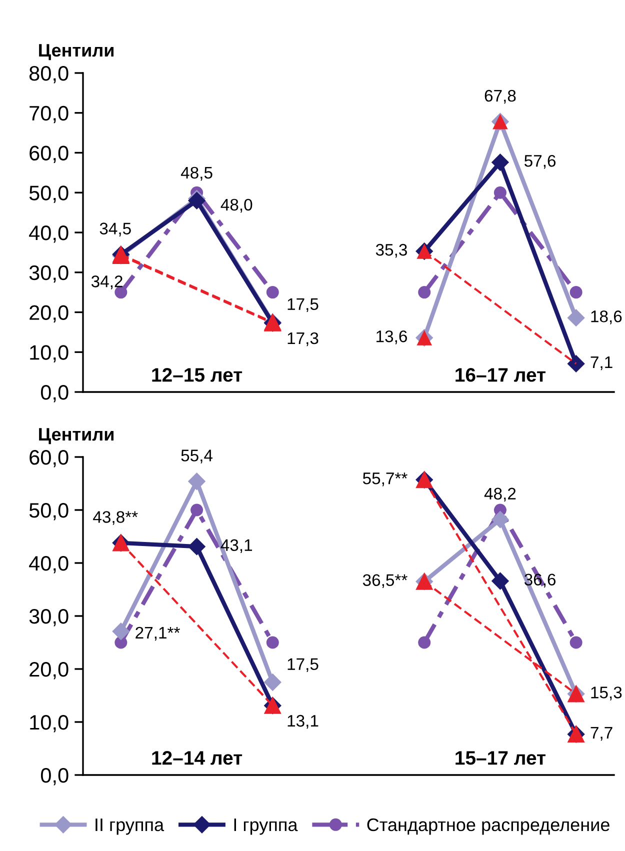 The height and width of the screenshot is (851, 625). Describe the element at coordinates (606, 693) in the screenshot. I see `data-label: 15,3` at that location.